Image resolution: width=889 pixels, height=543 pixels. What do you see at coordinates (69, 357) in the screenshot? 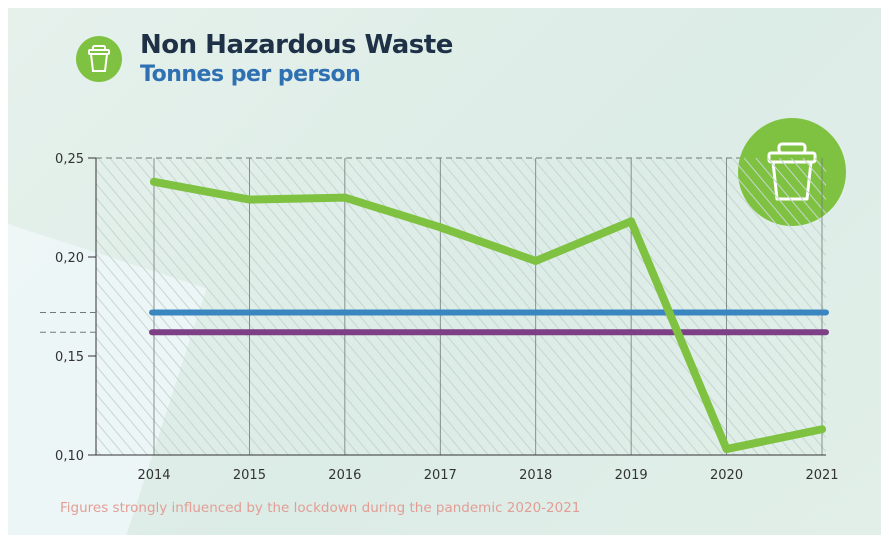
I see `y-tick-label: 0,15` at bounding box center [69, 357].